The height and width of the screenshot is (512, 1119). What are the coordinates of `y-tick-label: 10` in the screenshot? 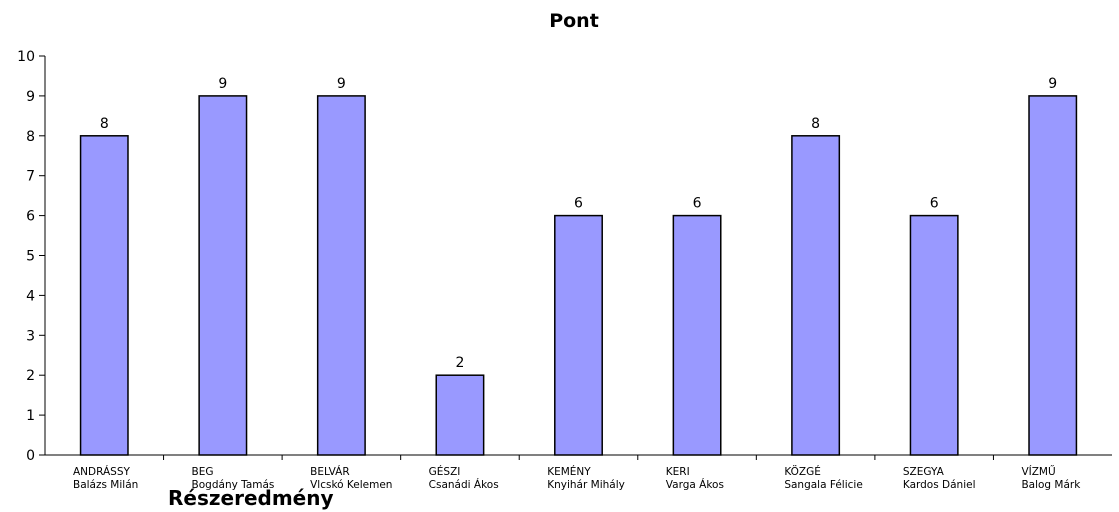 It's located at (26, 57).